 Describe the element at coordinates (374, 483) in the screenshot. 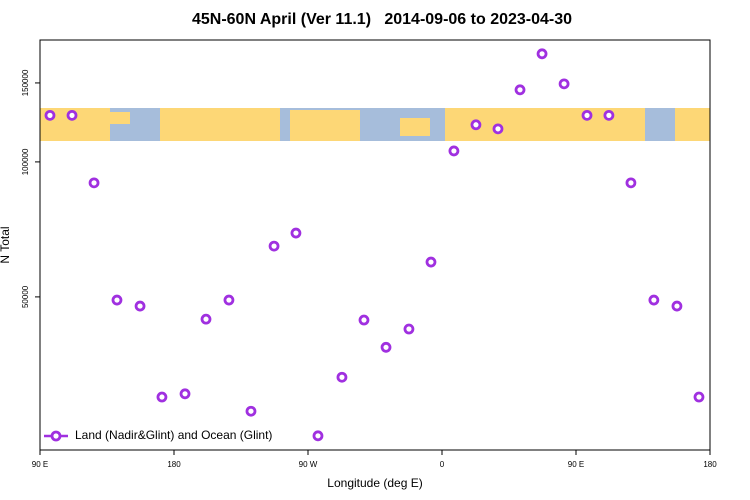

I see `x-axis-label: Longitude (deg E)` at that location.